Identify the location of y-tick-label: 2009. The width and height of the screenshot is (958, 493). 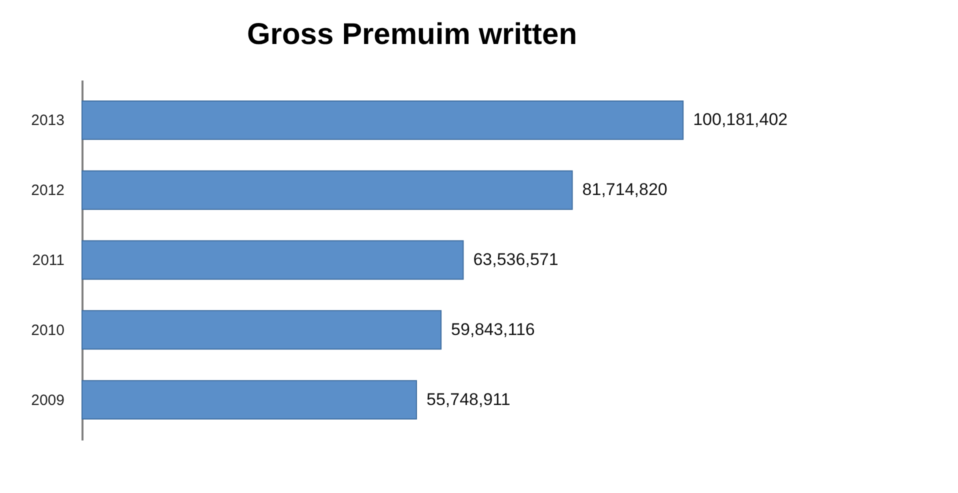
(47, 400).